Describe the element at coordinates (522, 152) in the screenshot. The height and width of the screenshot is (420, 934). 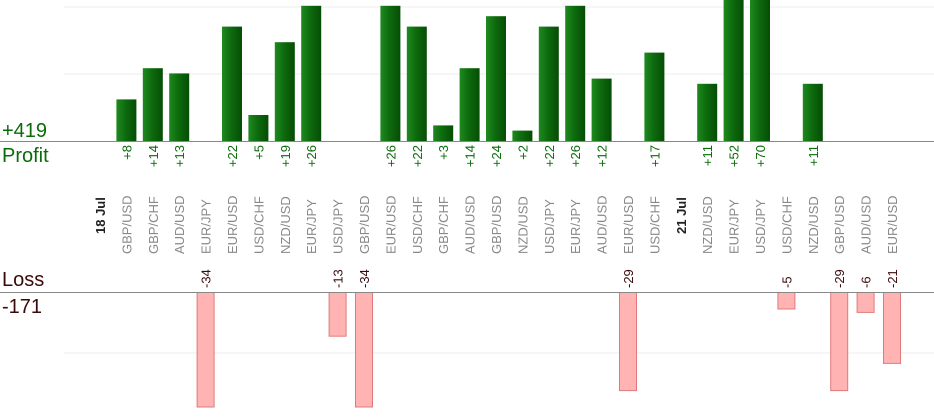
I see `profit-value-label: +2` at that location.